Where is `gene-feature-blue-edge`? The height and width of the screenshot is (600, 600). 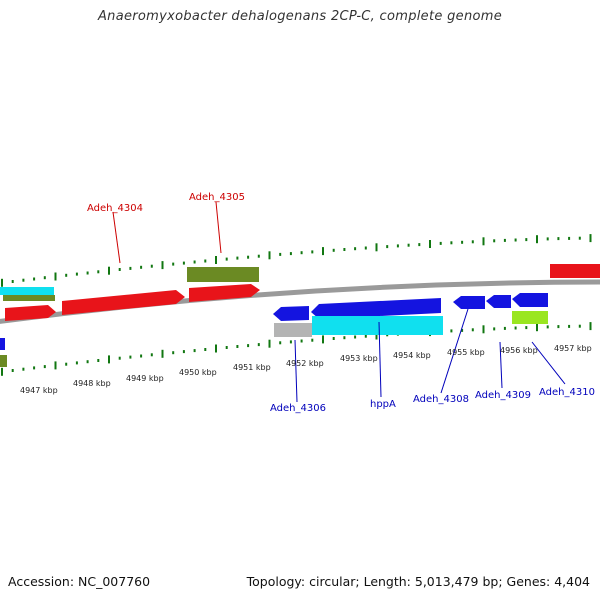 gene-feature-blue-edge is located at coordinates (2, 344).